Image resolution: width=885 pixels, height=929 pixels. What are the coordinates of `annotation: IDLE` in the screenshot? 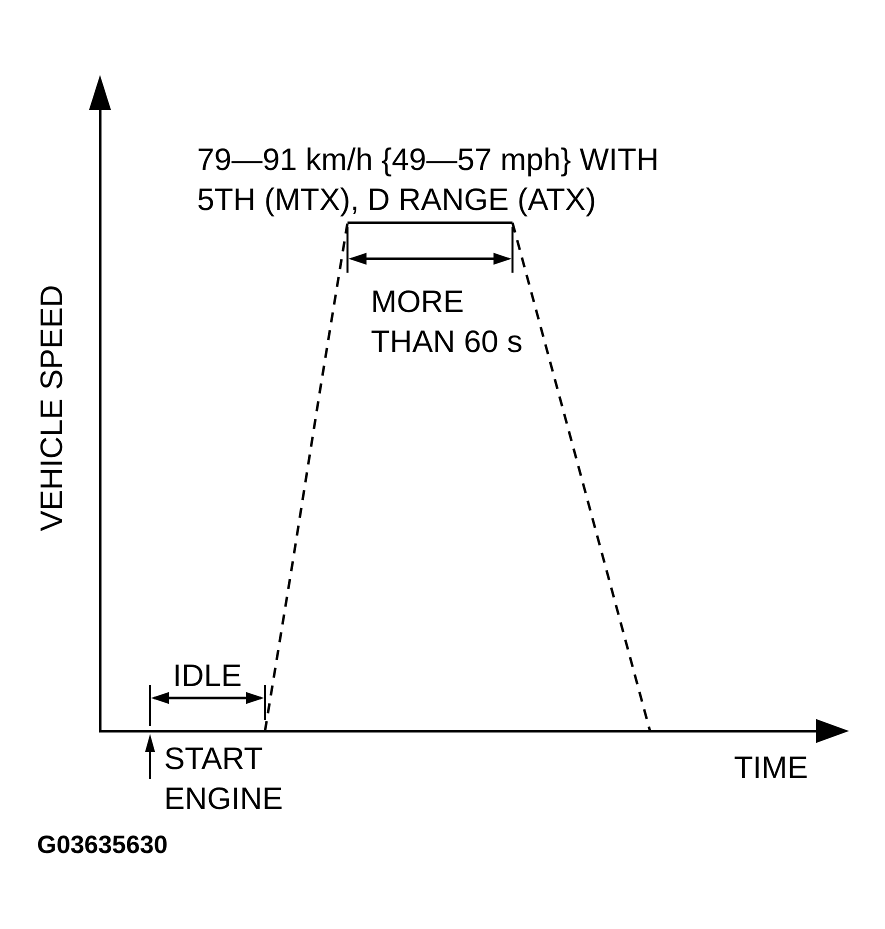 It's located at (207, 676).